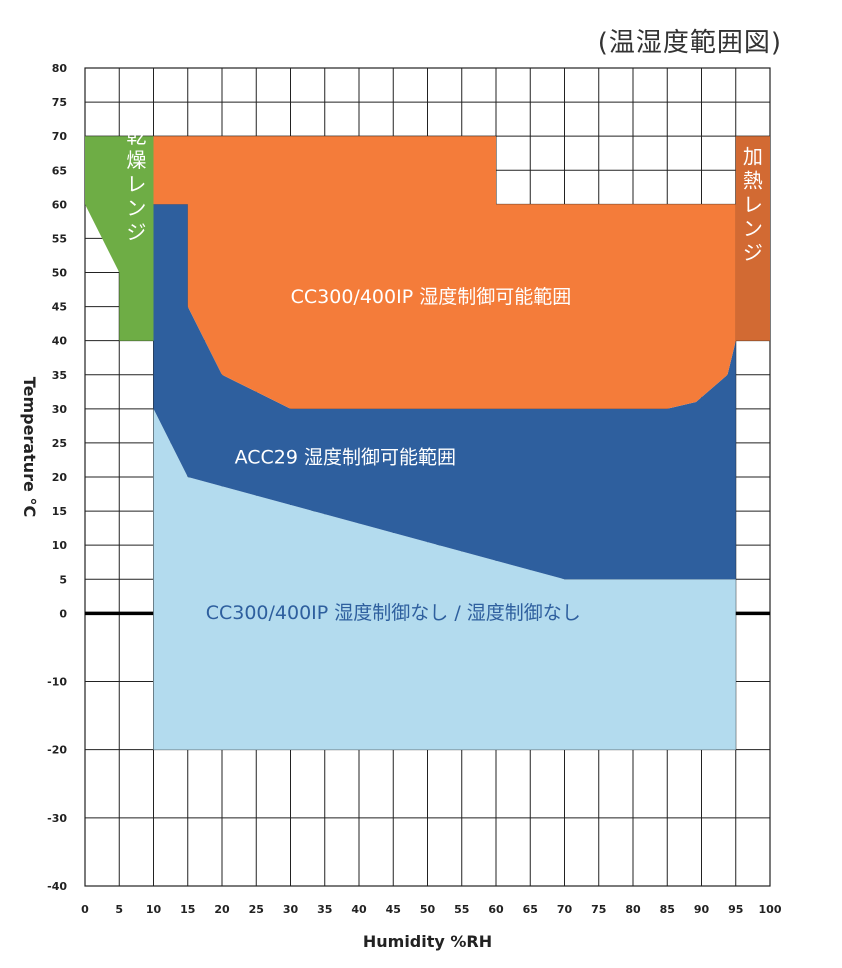  Describe the element at coordinates (59, 375) in the screenshot. I see `y-tick-label: 35` at that location.